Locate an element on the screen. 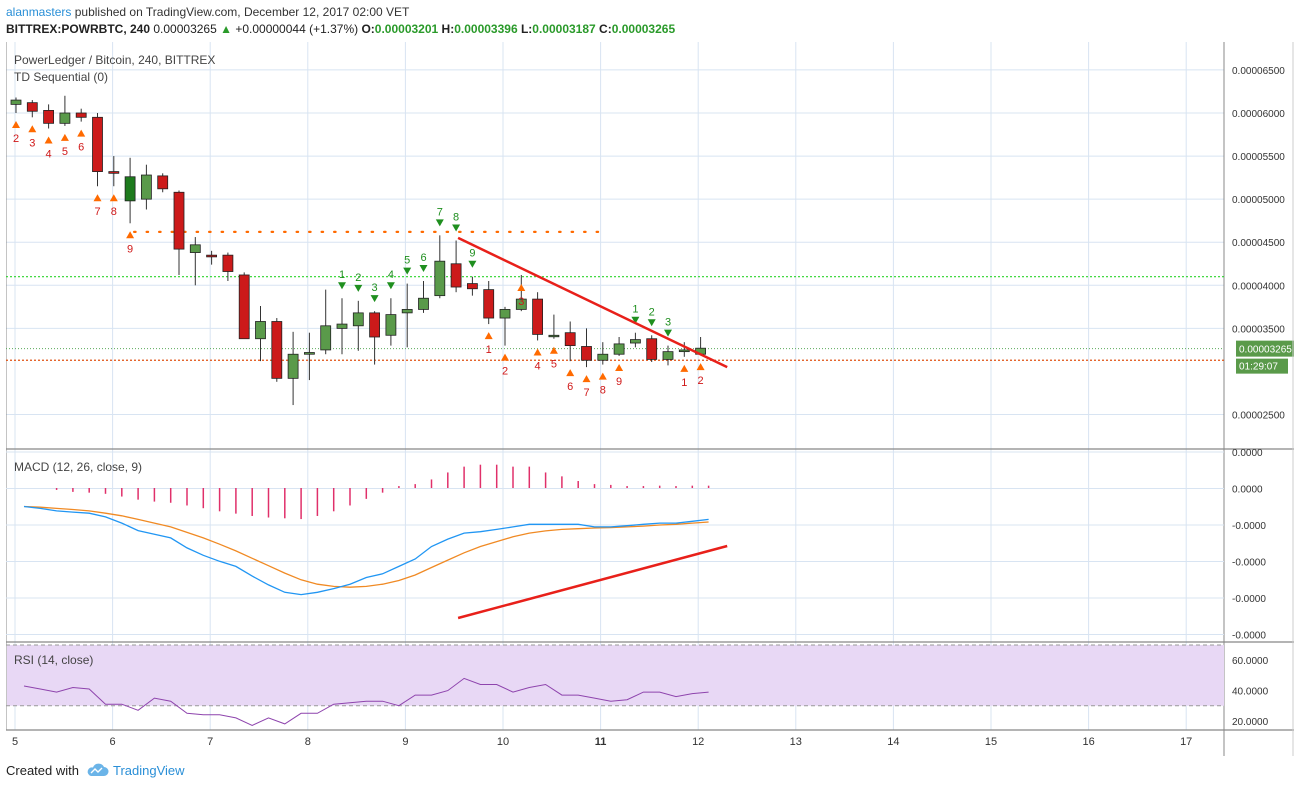 The height and width of the screenshot is (786, 1300). time-tick-label: 7 is located at coordinates (210, 742).